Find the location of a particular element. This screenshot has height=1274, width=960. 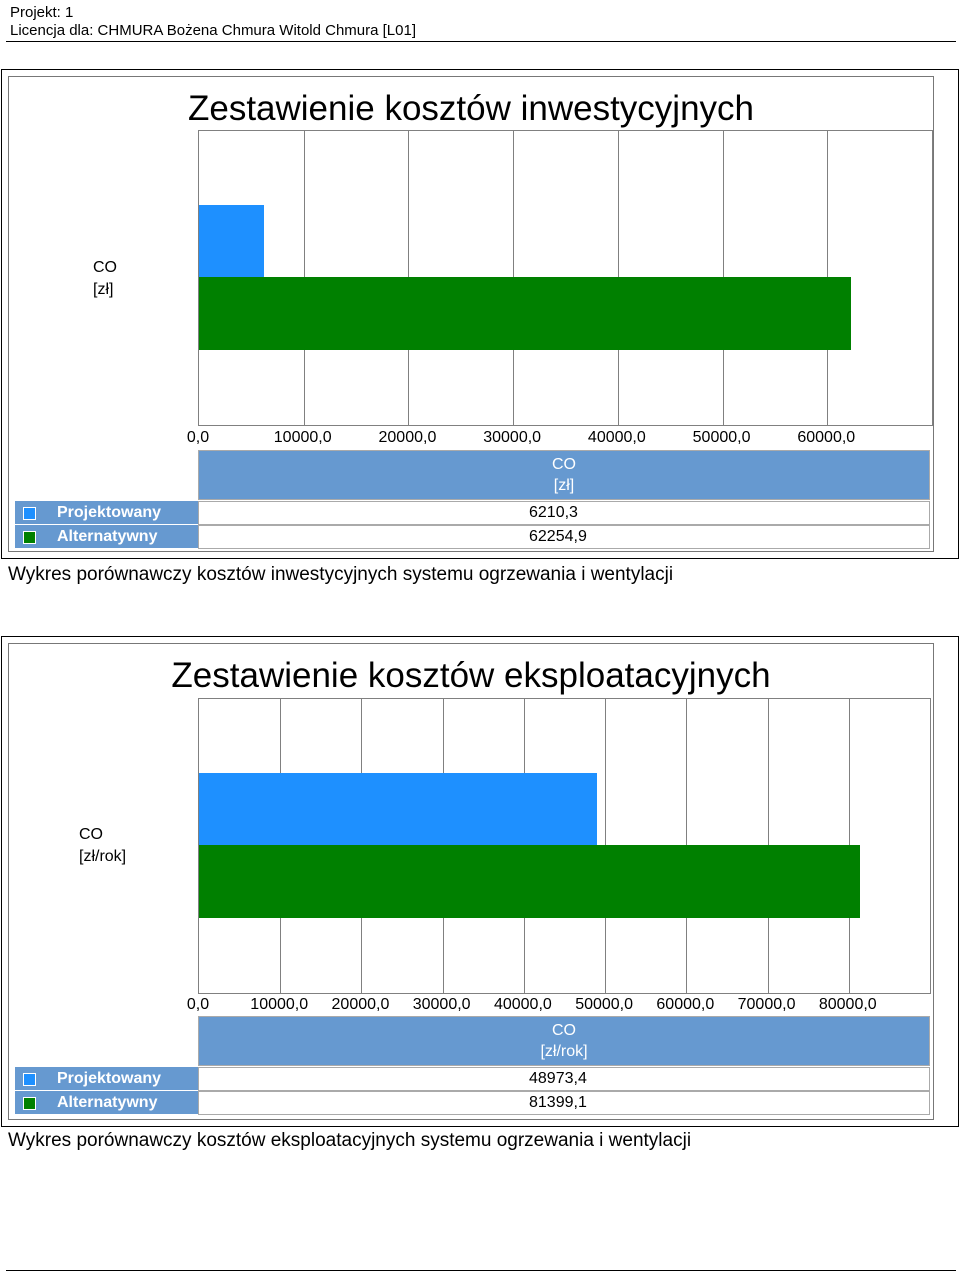

table-header-line-2: [zł] is located at coordinates (564, 485).